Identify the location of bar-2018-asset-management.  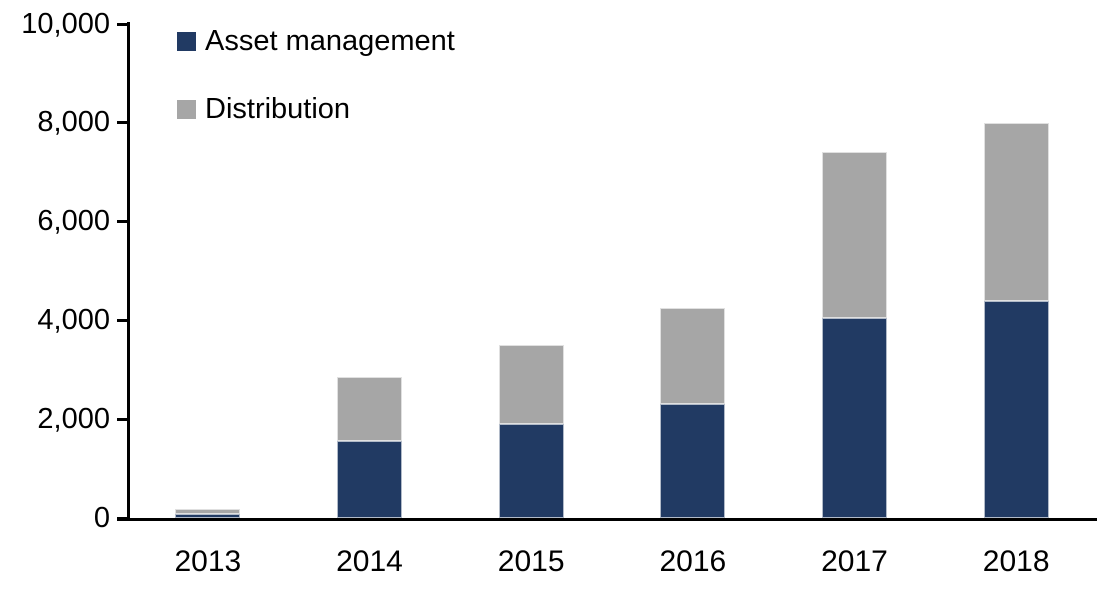
(1016, 409).